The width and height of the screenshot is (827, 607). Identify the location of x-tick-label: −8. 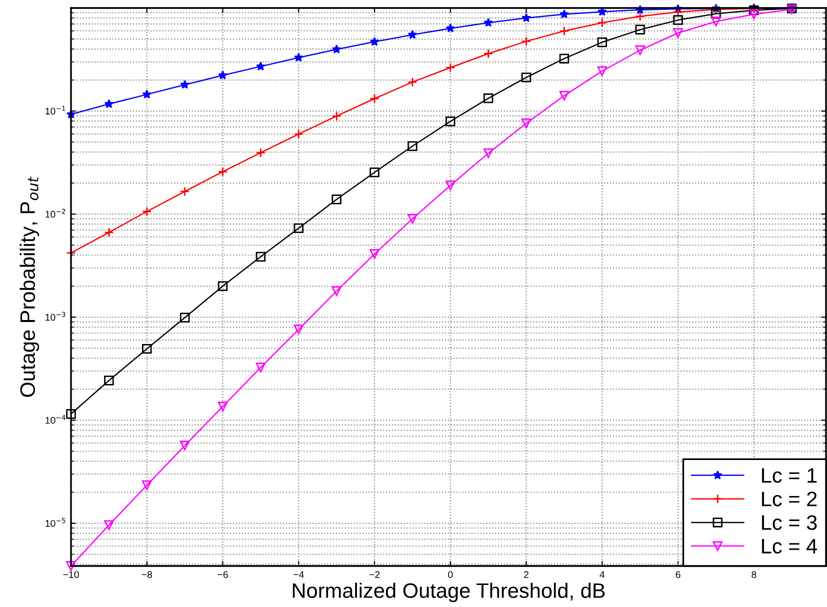
(147, 574).